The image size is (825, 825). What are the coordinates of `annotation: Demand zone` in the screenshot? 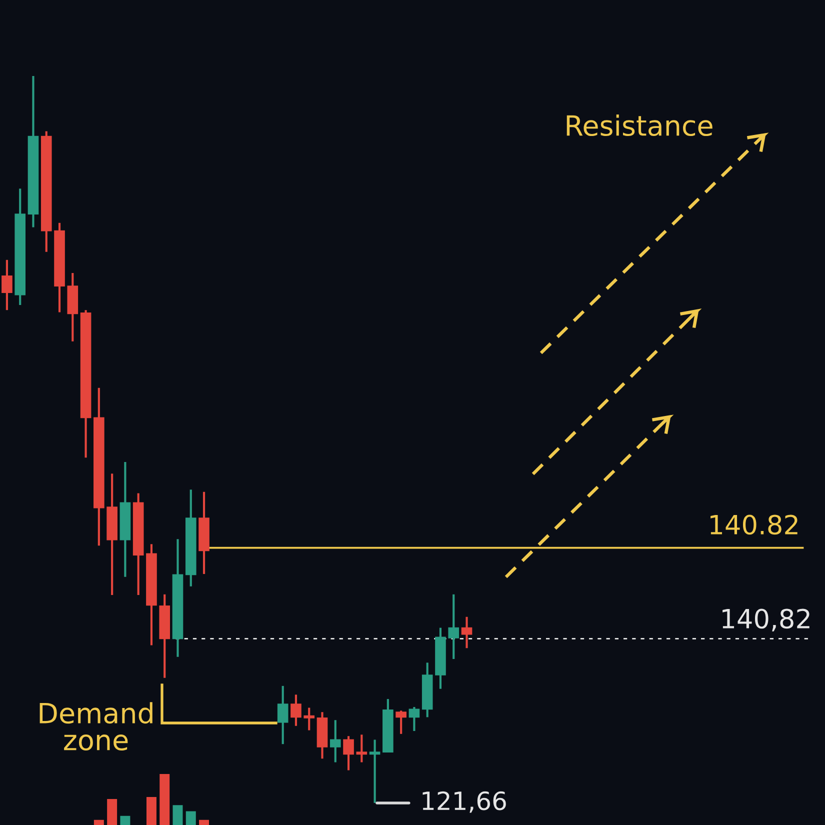 It's located at (96, 726).